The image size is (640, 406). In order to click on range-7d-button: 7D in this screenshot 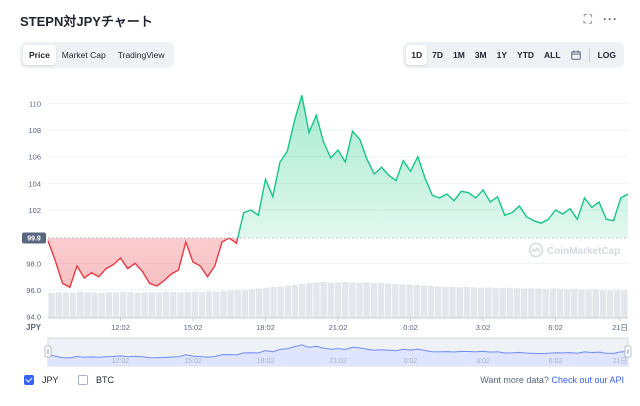, I will do `click(438, 55)`.